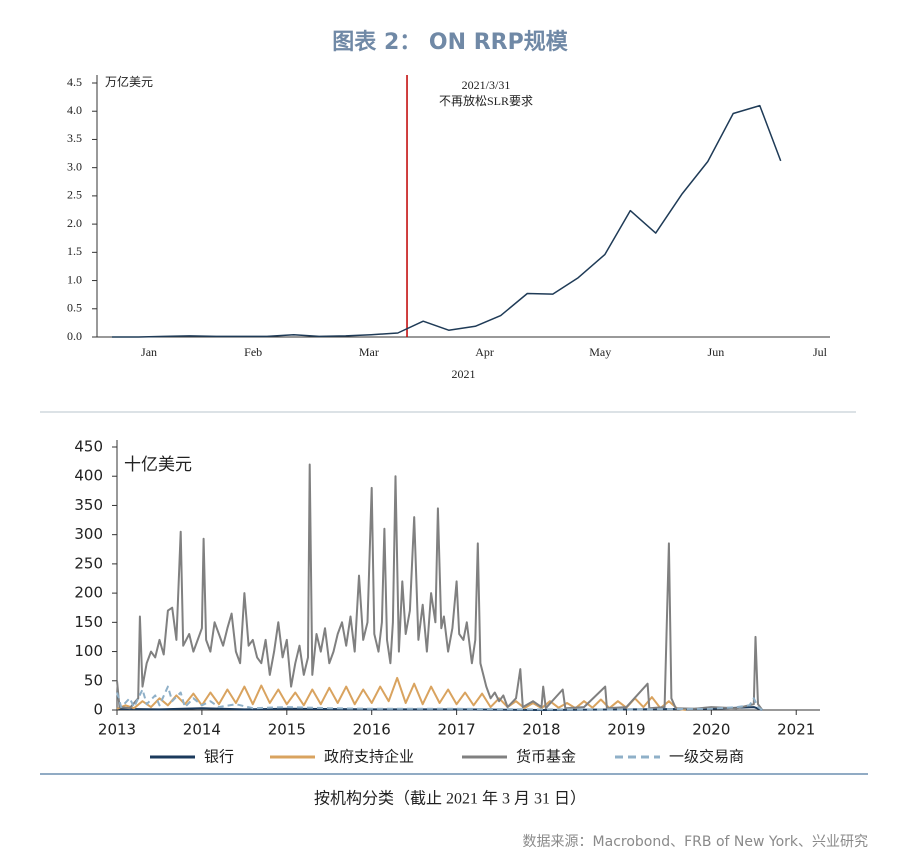  Describe the element at coordinates (74, 308) in the screenshot. I see `y-tick-label: 0.5` at that location.